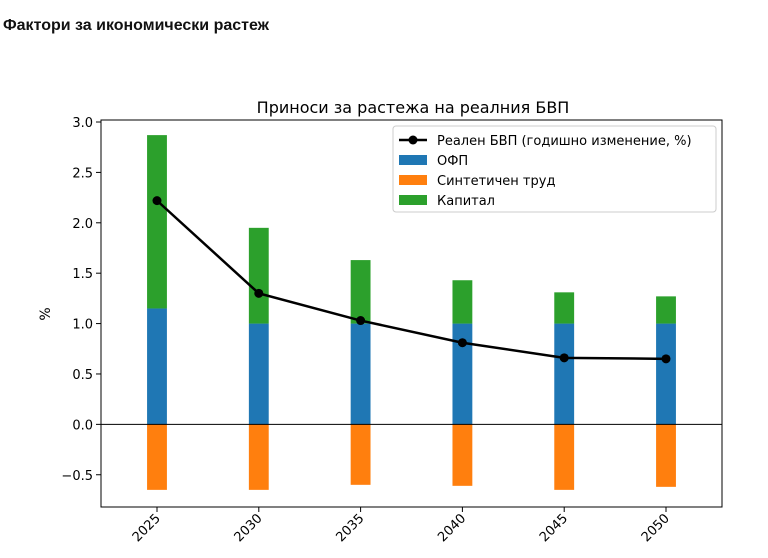 Image resolution: width=768 pixels, height=558 pixels. Describe the element at coordinates (46, 313) in the screenshot. I see `y-axis-label: %` at that location.